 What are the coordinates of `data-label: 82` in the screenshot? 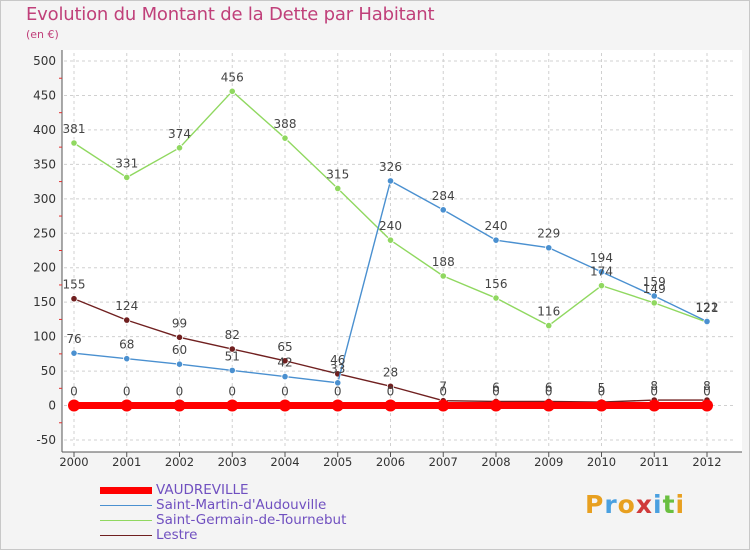 It's located at (232, 335).